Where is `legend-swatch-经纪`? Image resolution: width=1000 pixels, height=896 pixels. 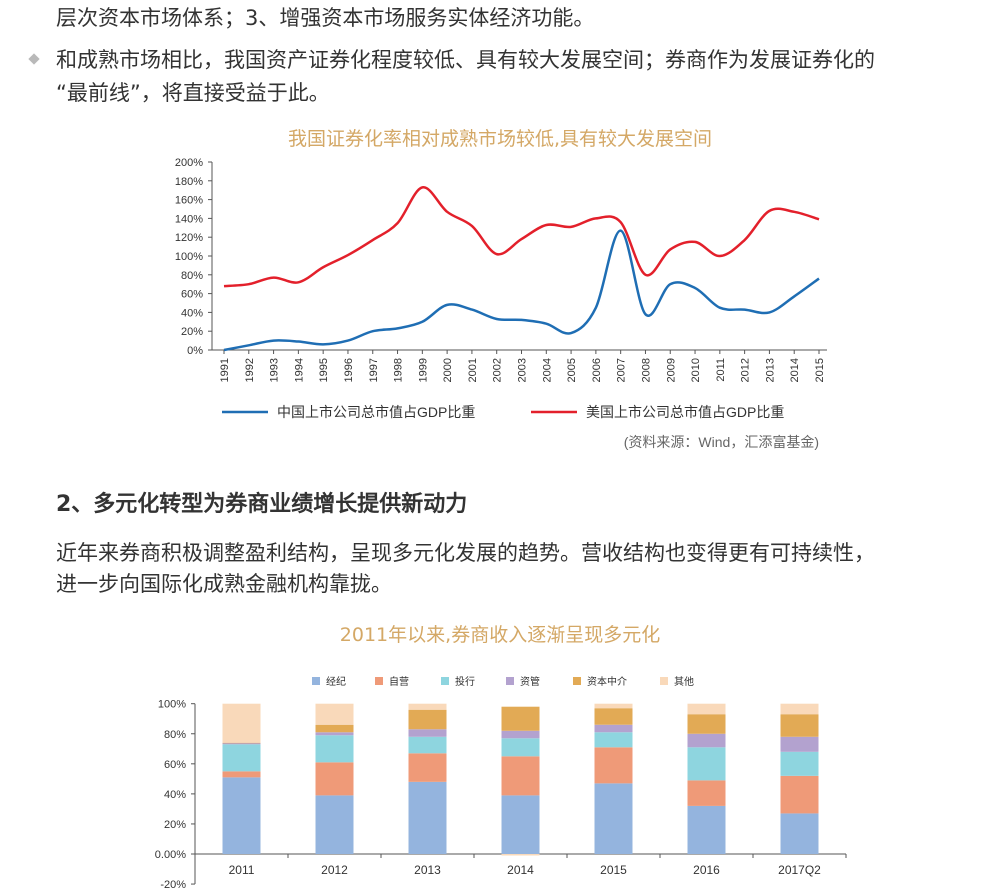
legend-swatch-经纪 is located at coordinates (316, 681).